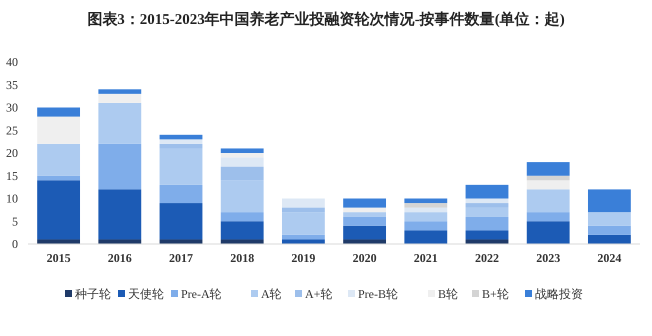 The width and height of the screenshot is (652, 336). Describe the element at coordinates (15, 221) in the screenshot. I see `y-tick-label: 5` at that location.